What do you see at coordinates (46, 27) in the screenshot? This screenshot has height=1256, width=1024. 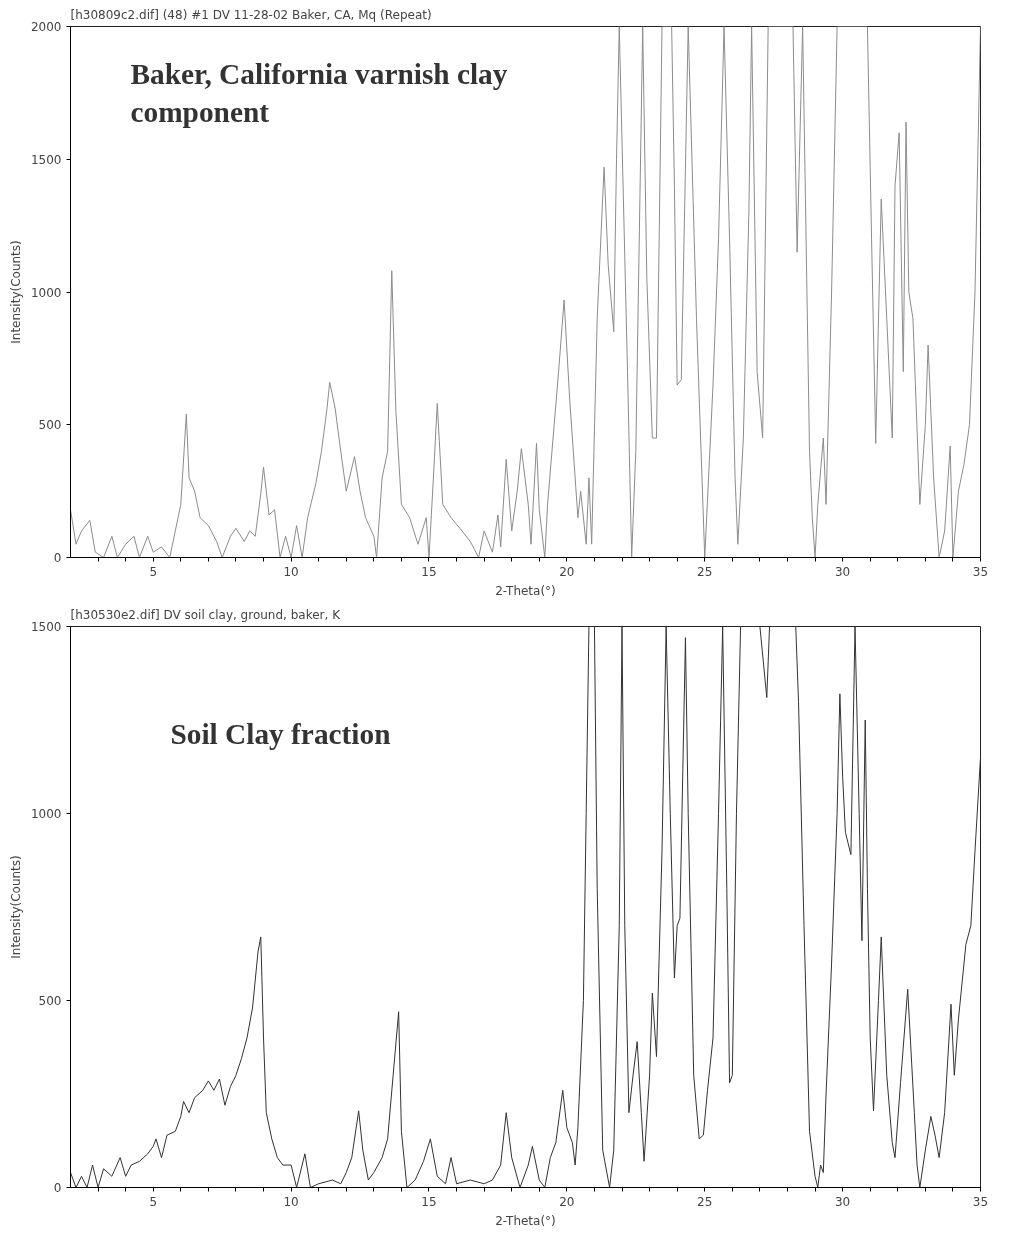 I see `y-tick-label: 2000` at bounding box center [46, 27].